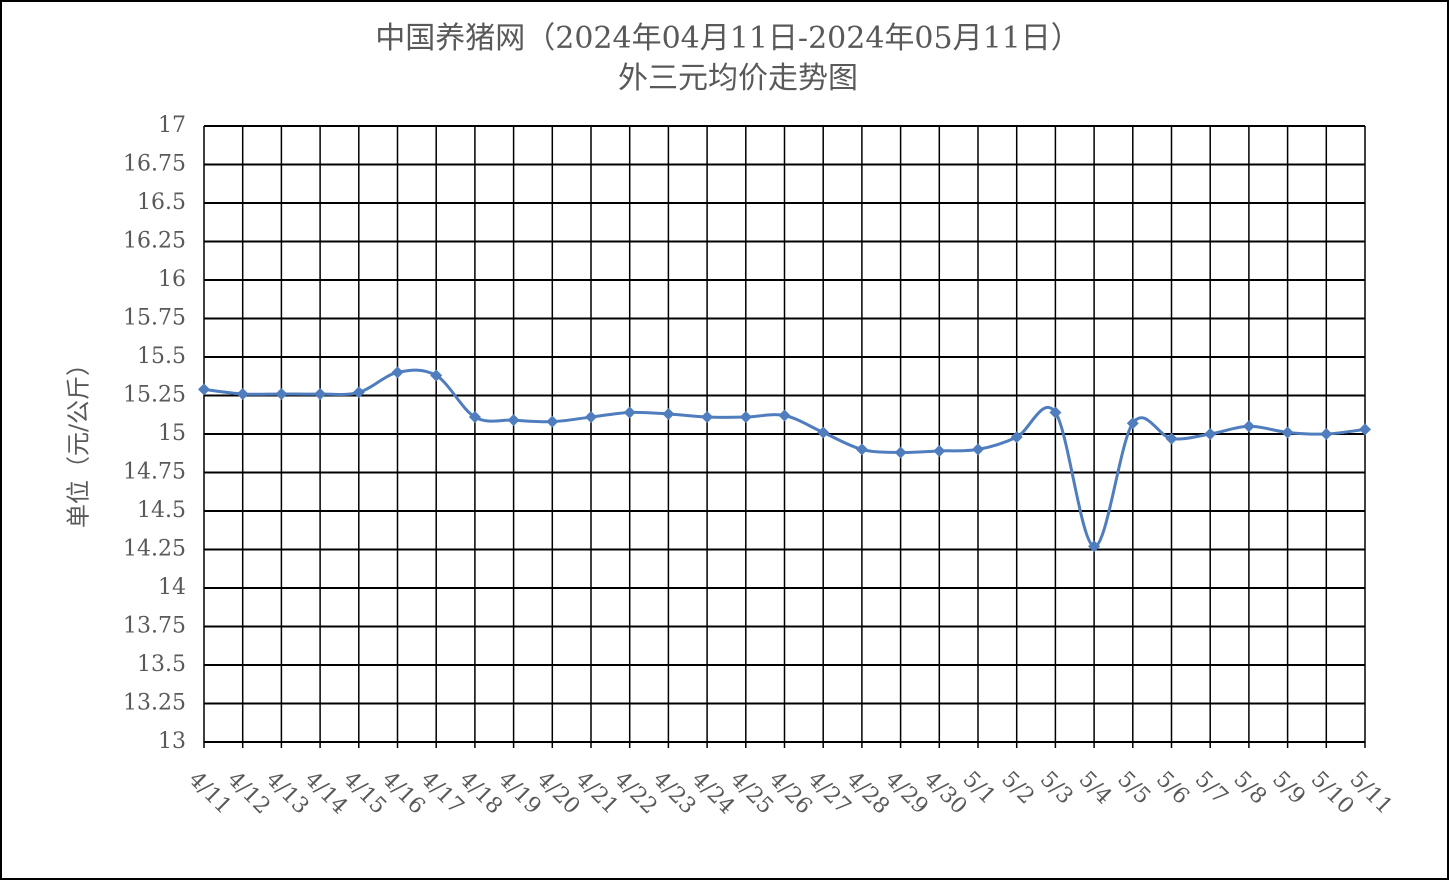  What do you see at coordinates (172, 741) in the screenshot?
I see `y-tick-label: 13` at bounding box center [172, 741].